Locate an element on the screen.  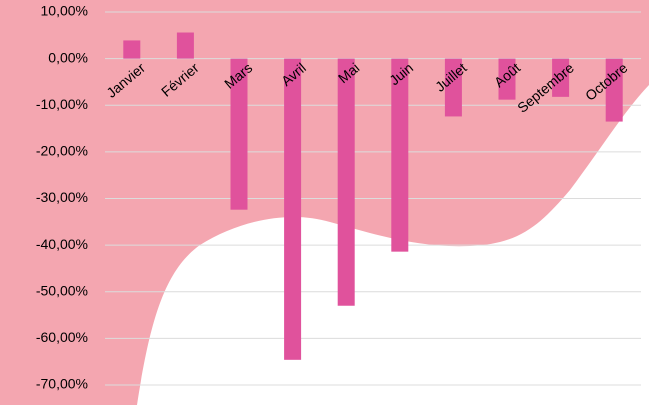
y-tick-label: -60,00% is located at coordinates (62, 337).